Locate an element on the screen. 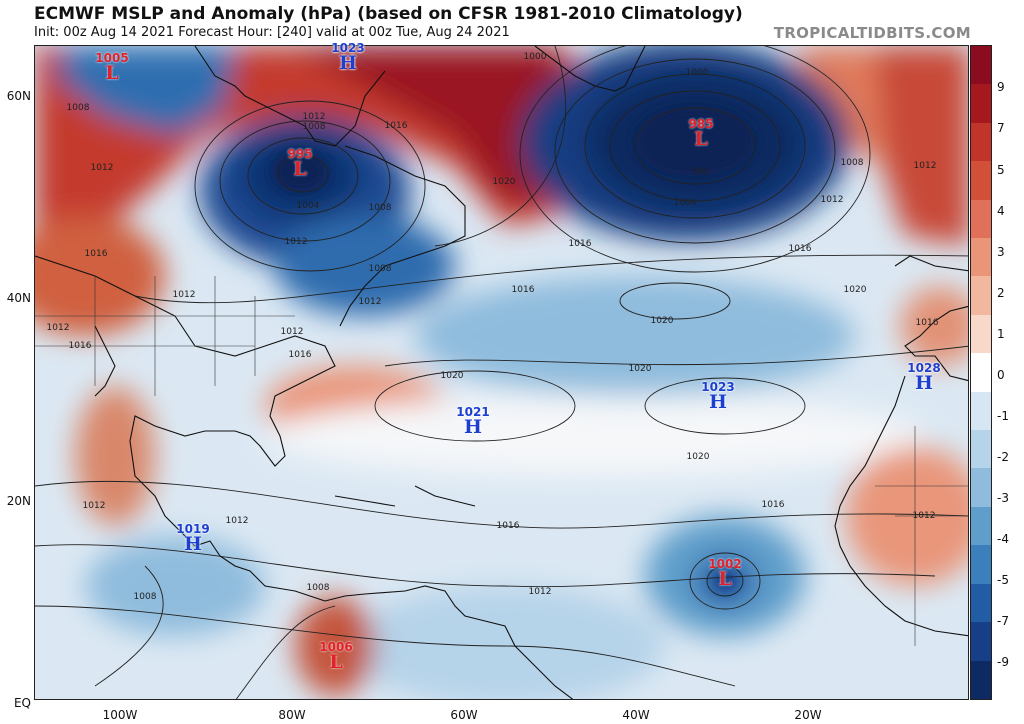  lon-label-100w: 100W is located at coordinates (120, 715).